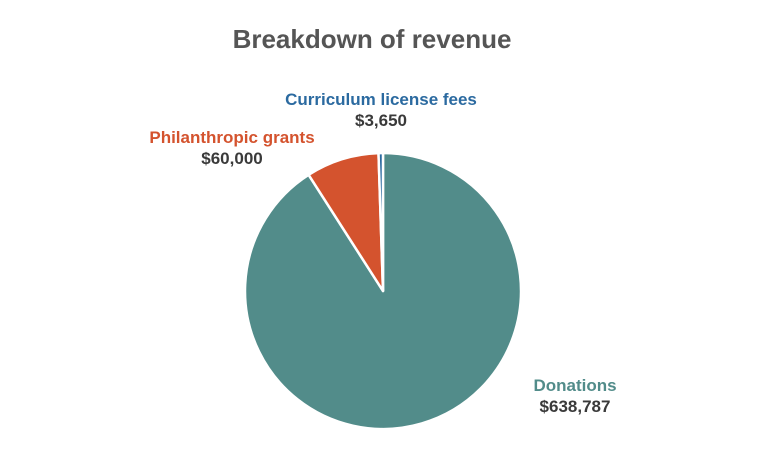 This screenshot has width=760, height=460. I want to click on label-curriculum-license-fees-value: $3,650, so click(381, 121).